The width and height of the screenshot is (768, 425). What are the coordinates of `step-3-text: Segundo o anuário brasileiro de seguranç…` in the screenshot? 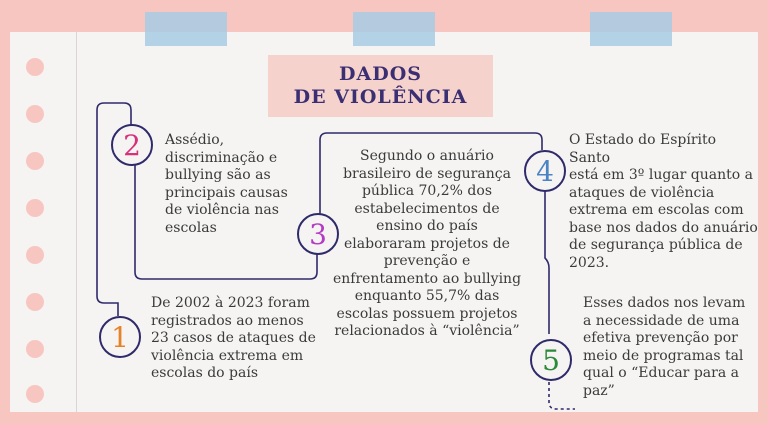 It's located at (427, 243).